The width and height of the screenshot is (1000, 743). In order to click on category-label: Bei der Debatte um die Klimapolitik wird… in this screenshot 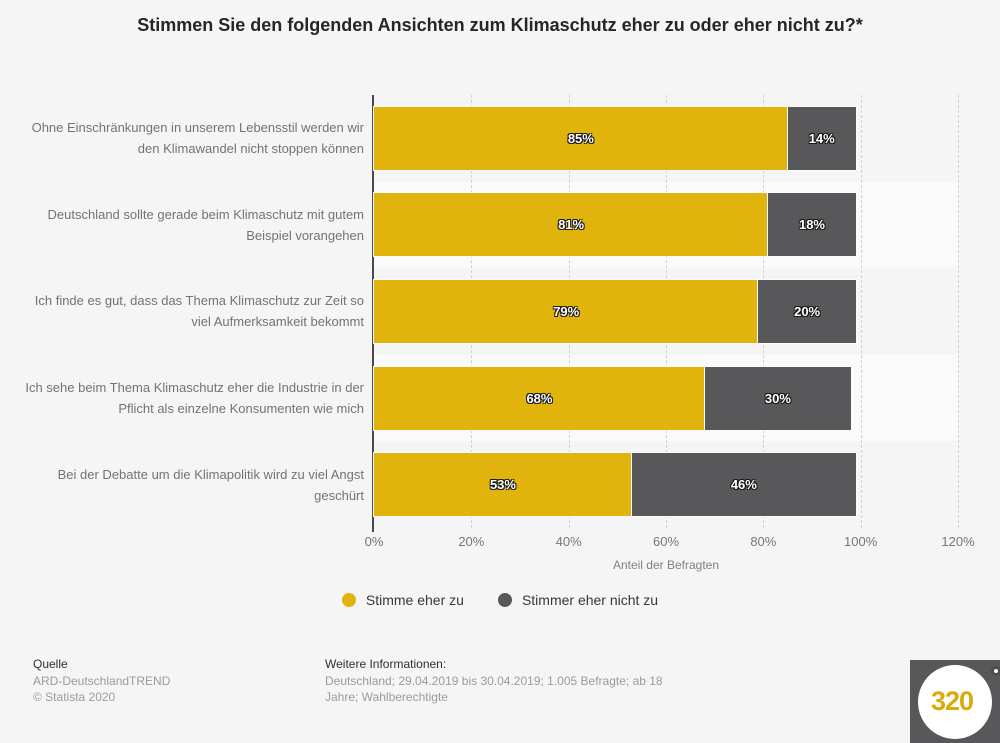, I will do `click(210, 484)`.